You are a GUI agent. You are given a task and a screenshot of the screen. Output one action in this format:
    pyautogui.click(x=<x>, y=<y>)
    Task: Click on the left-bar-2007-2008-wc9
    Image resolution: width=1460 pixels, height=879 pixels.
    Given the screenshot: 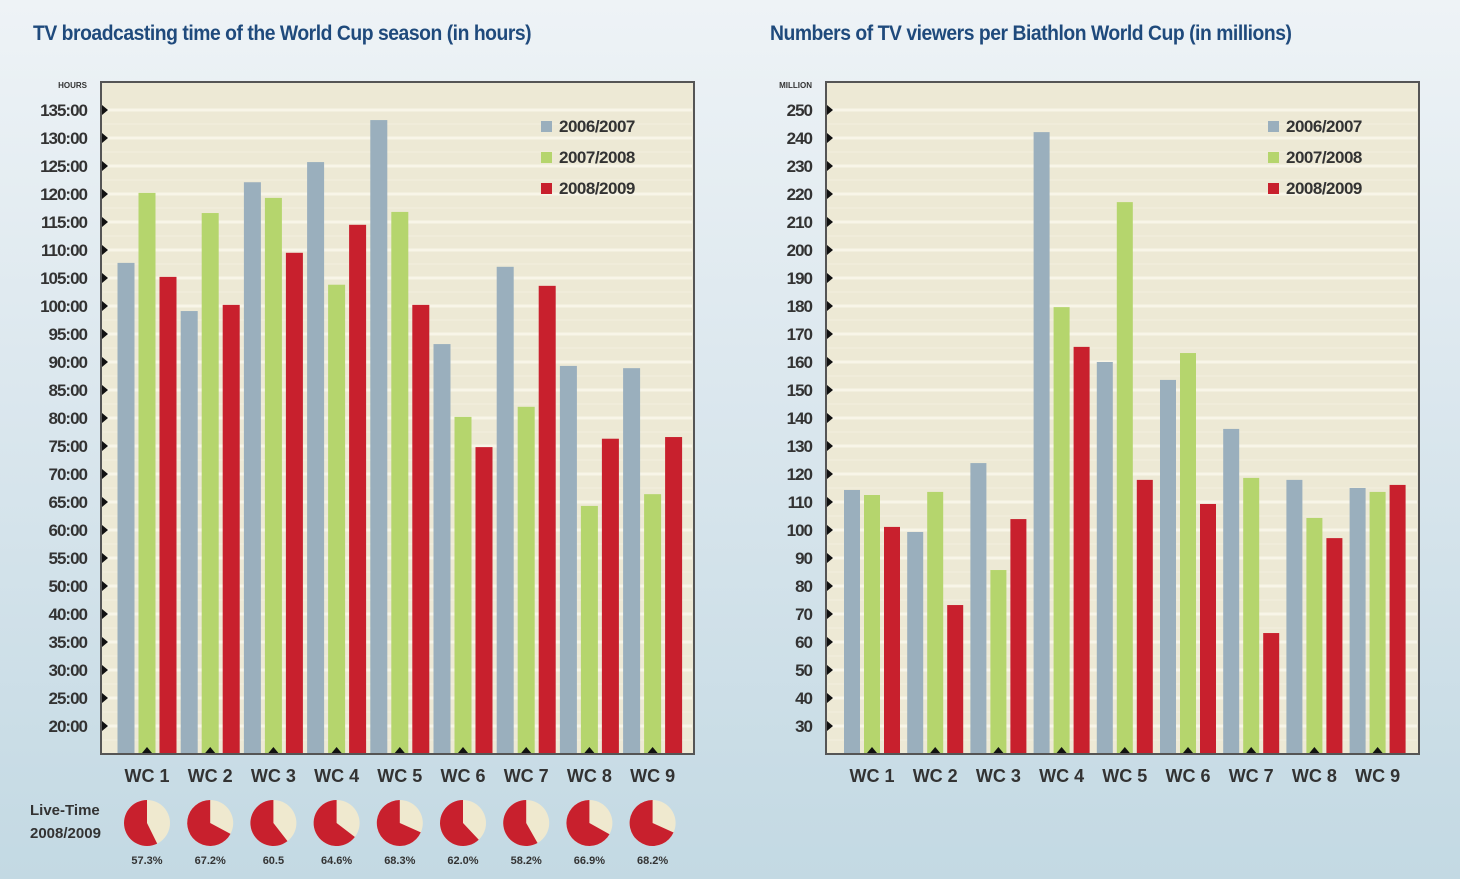 What is the action you would take?
    pyautogui.click(x=653, y=623)
    